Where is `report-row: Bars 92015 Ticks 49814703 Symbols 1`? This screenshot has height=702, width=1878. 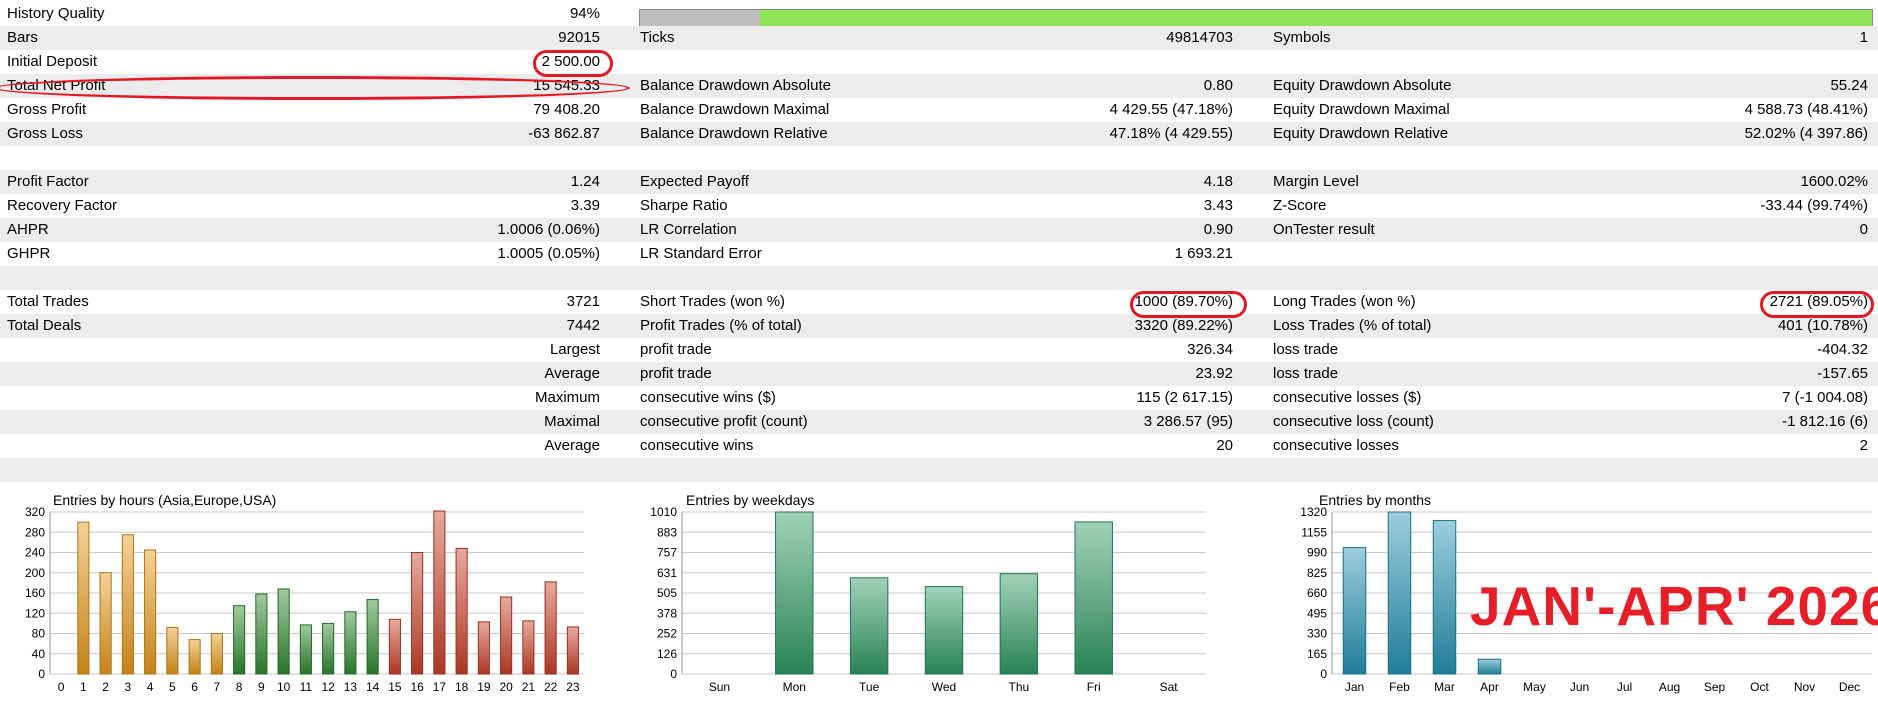
report-row: Bars 92015 Ticks 49814703 Symbols 1 is located at coordinates (939, 38).